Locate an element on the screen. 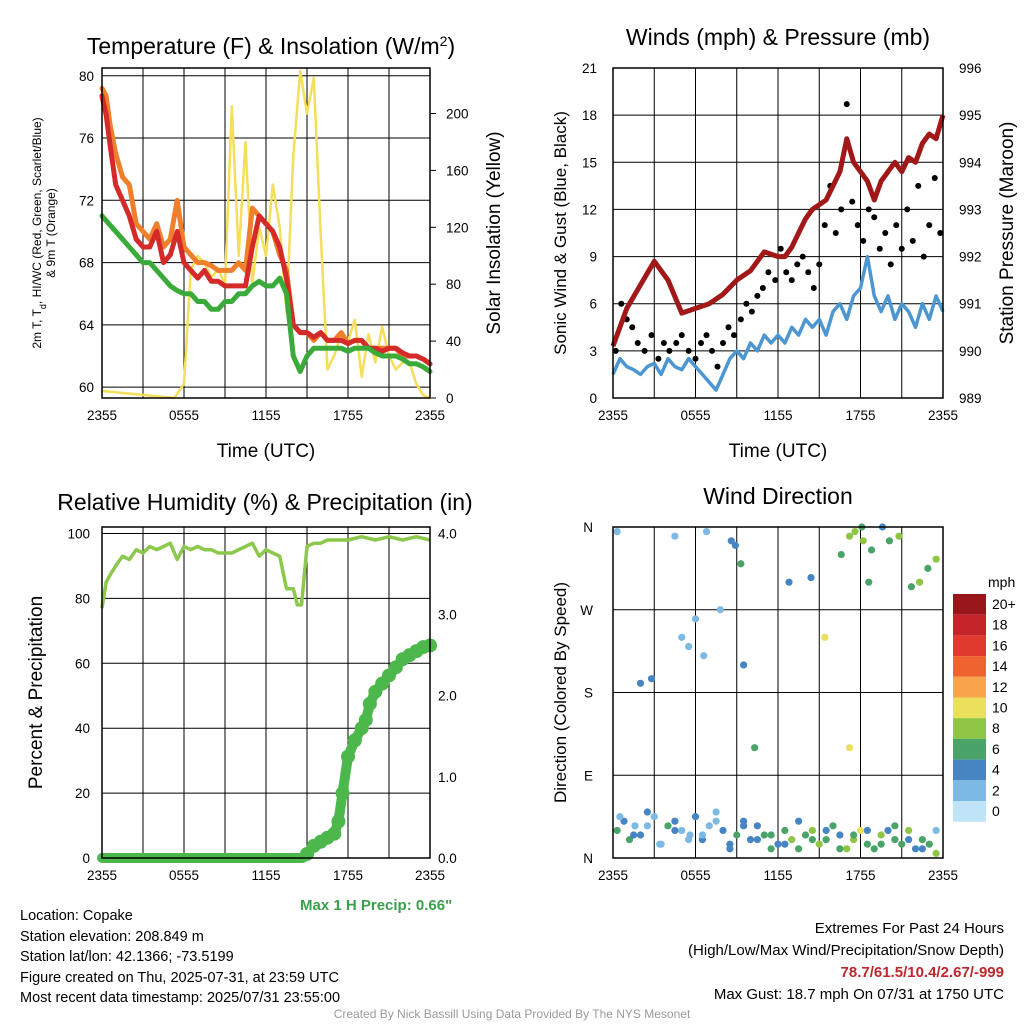 This screenshot has width=1024, height=1024. y-axis-label-part: 2m T, T is located at coordinates (37, 328).